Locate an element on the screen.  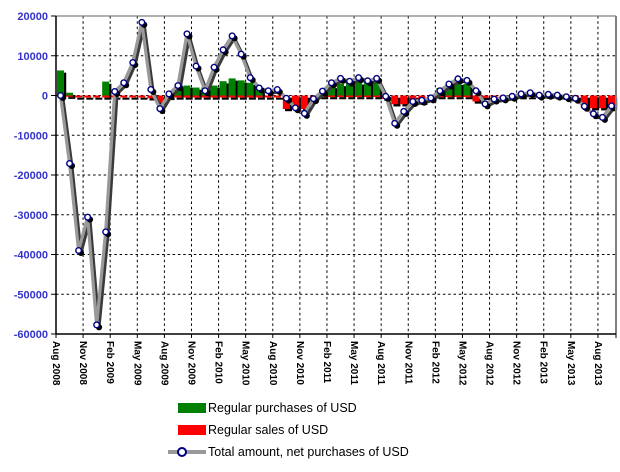
y-tick-label: -10000 is located at coordinates (31, 136).